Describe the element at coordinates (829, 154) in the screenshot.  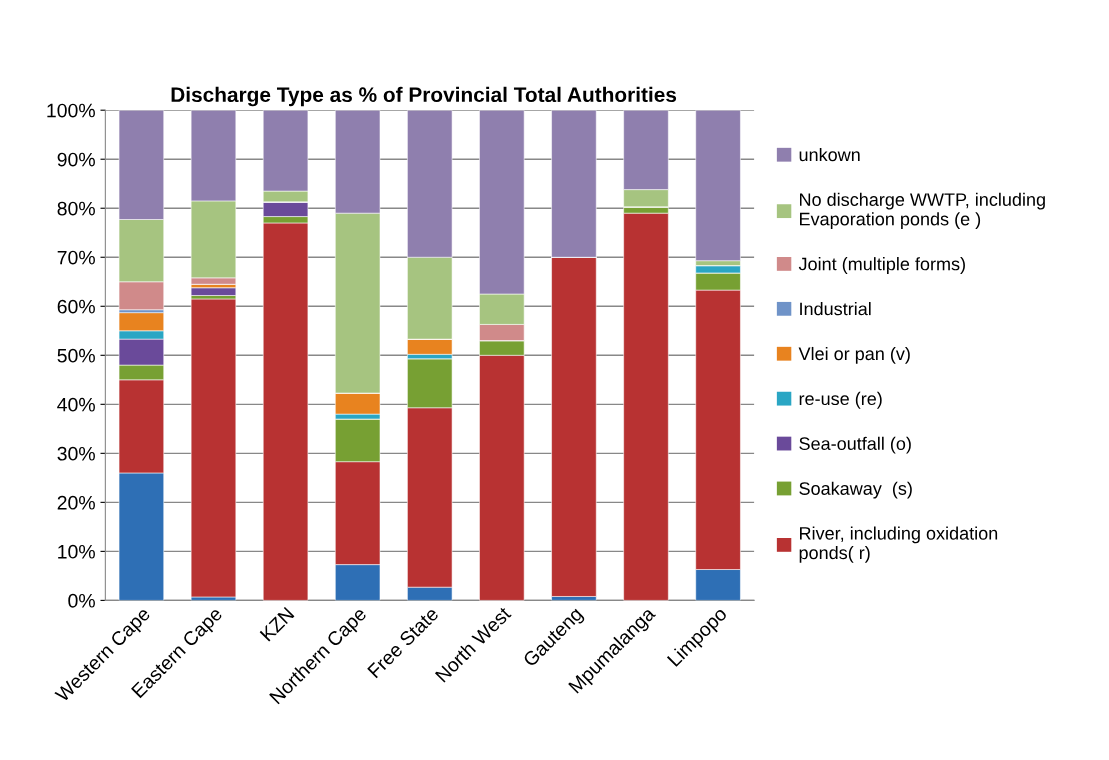
I see `legend-label: unkown` at that location.